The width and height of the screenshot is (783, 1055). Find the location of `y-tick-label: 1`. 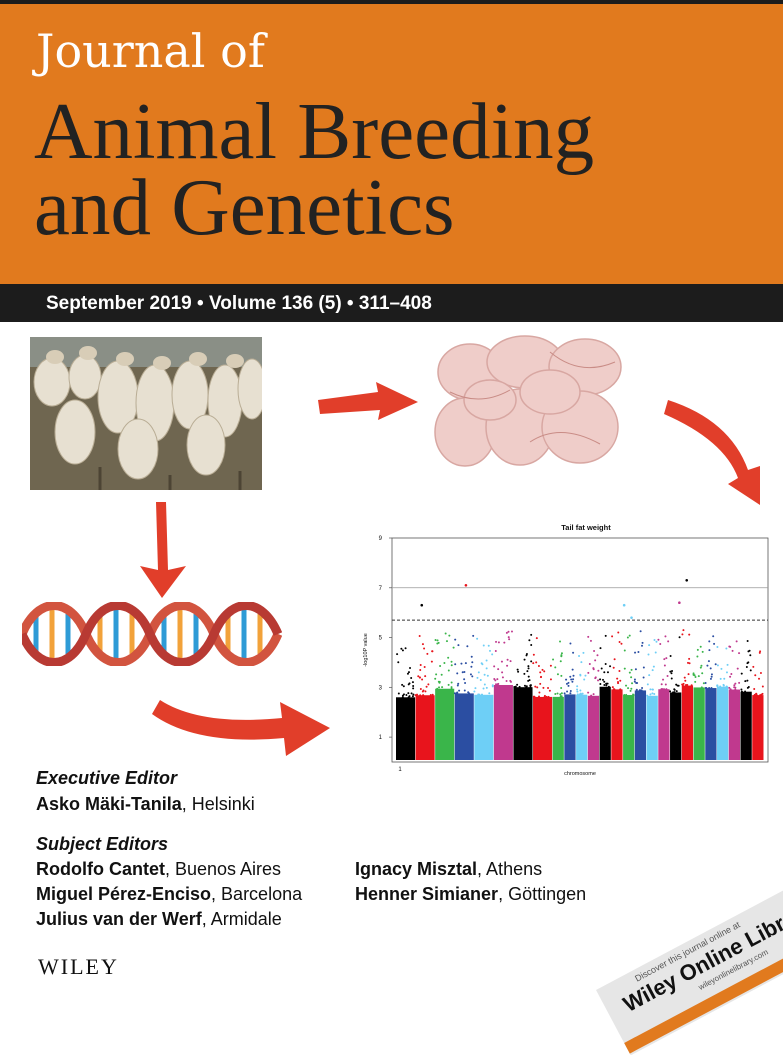

y-tick-label: 1 is located at coordinates (381, 738).